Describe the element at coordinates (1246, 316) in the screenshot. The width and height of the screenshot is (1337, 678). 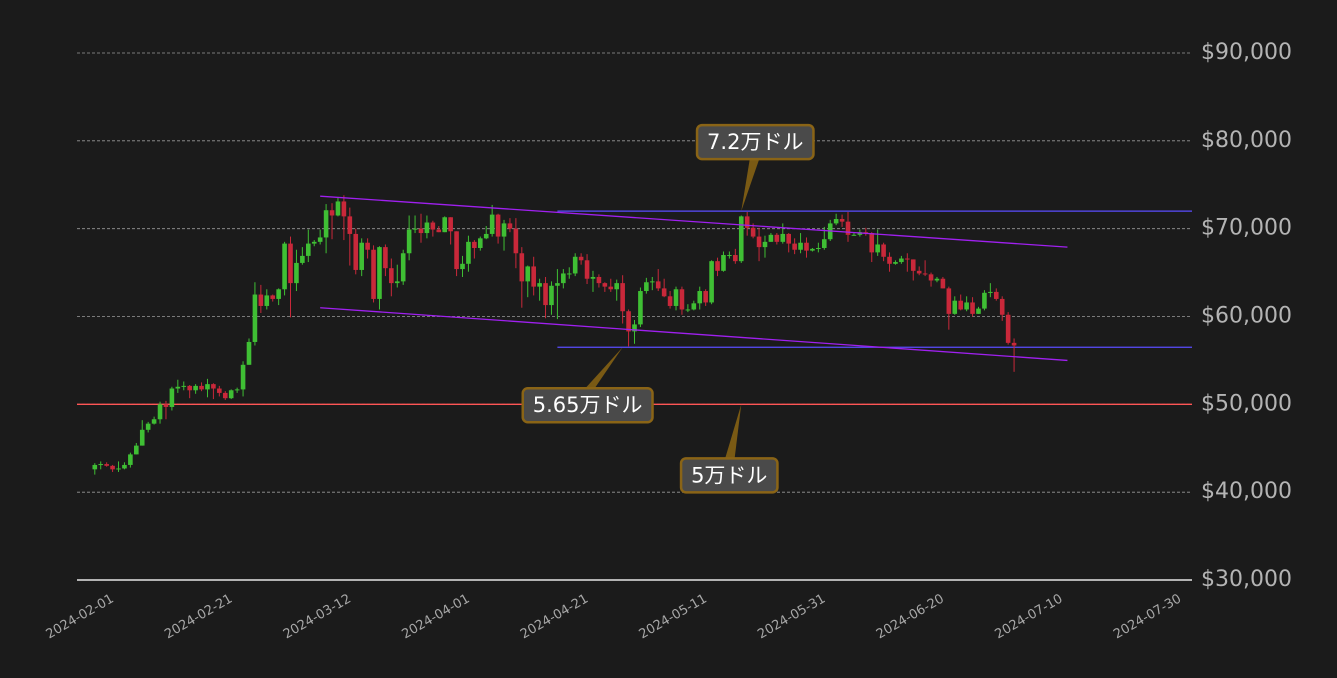
I see `y-tick-label: $60,000` at that location.